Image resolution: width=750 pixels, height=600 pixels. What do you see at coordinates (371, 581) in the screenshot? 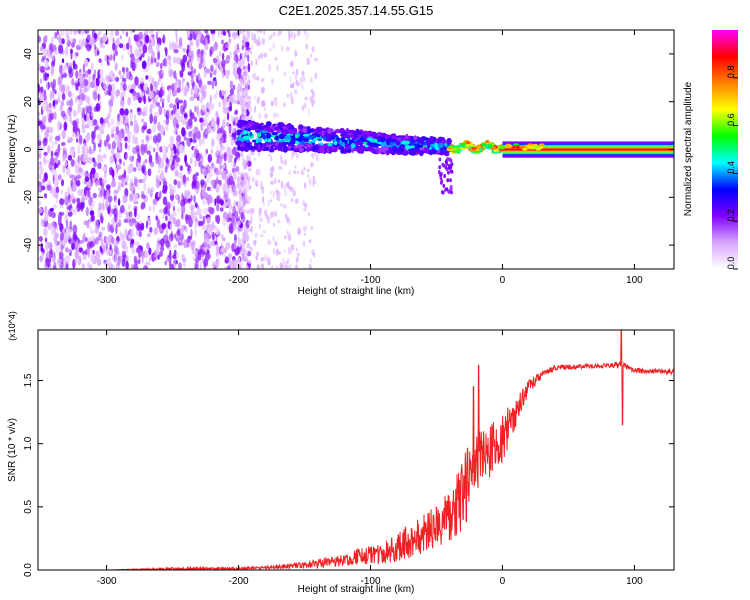
I see `x-tick-label: -100` at bounding box center [371, 581].